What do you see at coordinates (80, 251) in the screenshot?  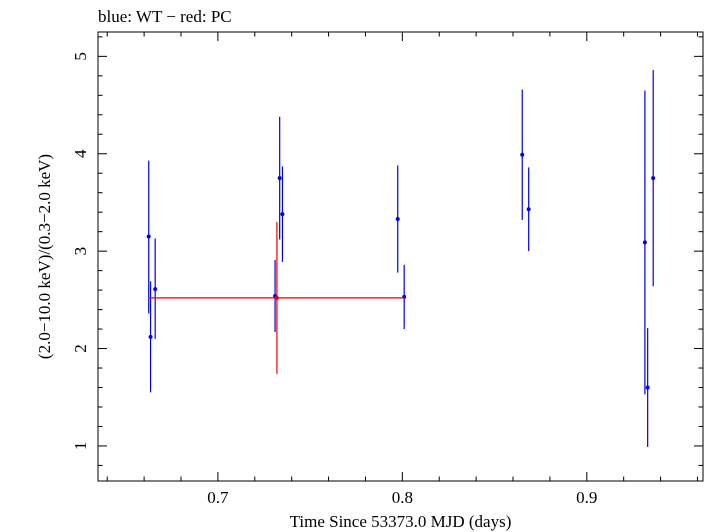 I see `y-tick-label: 3` at bounding box center [80, 251].